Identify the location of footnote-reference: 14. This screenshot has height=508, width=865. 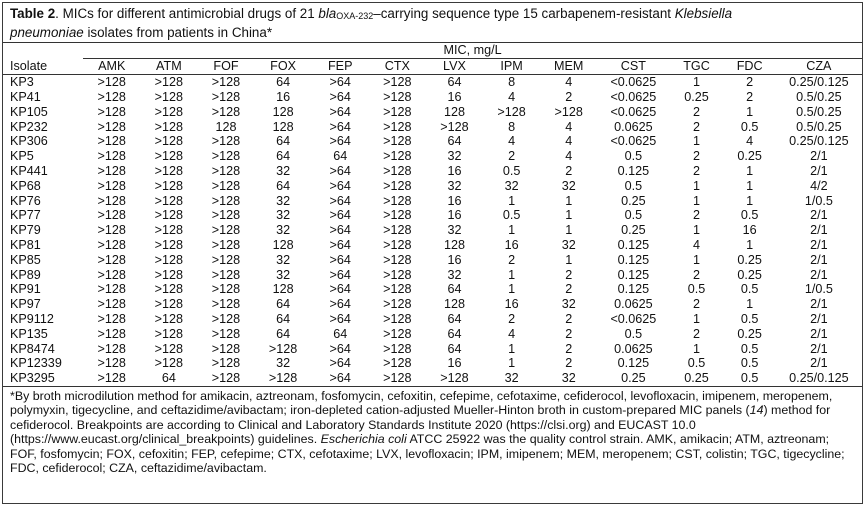
(756, 410).